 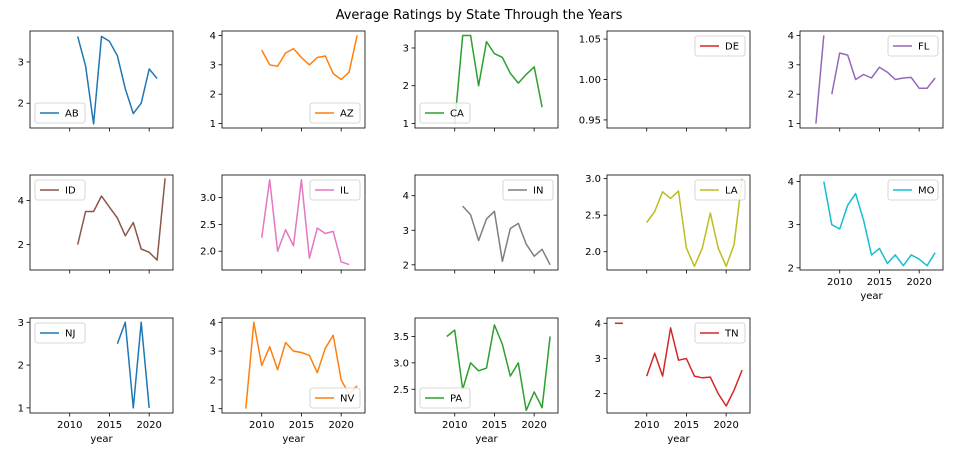 I want to click on subplot-in: 2 3 4 IN, so click(x=481, y=224).